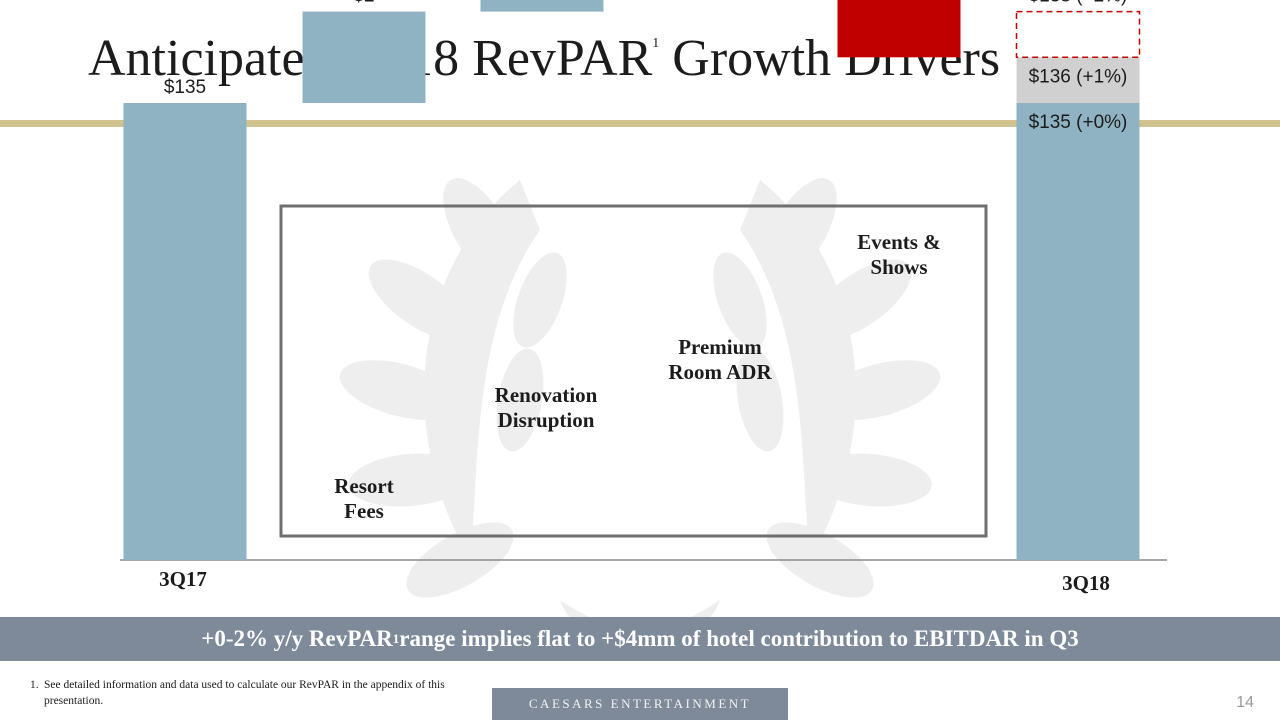  Describe the element at coordinates (899, 0) in the screenshot. I see `value-label-4: ($3)` at that location.